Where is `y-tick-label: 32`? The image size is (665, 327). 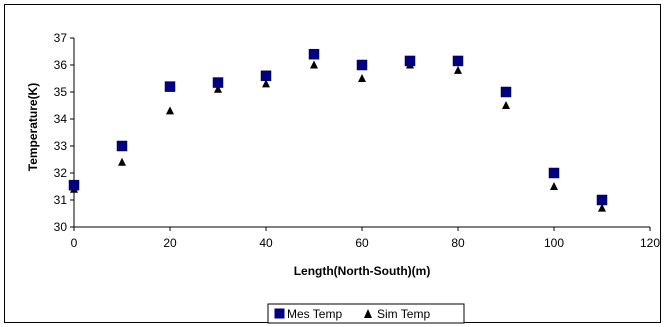
y-tick-label: 32 is located at coordinates (61, 173).